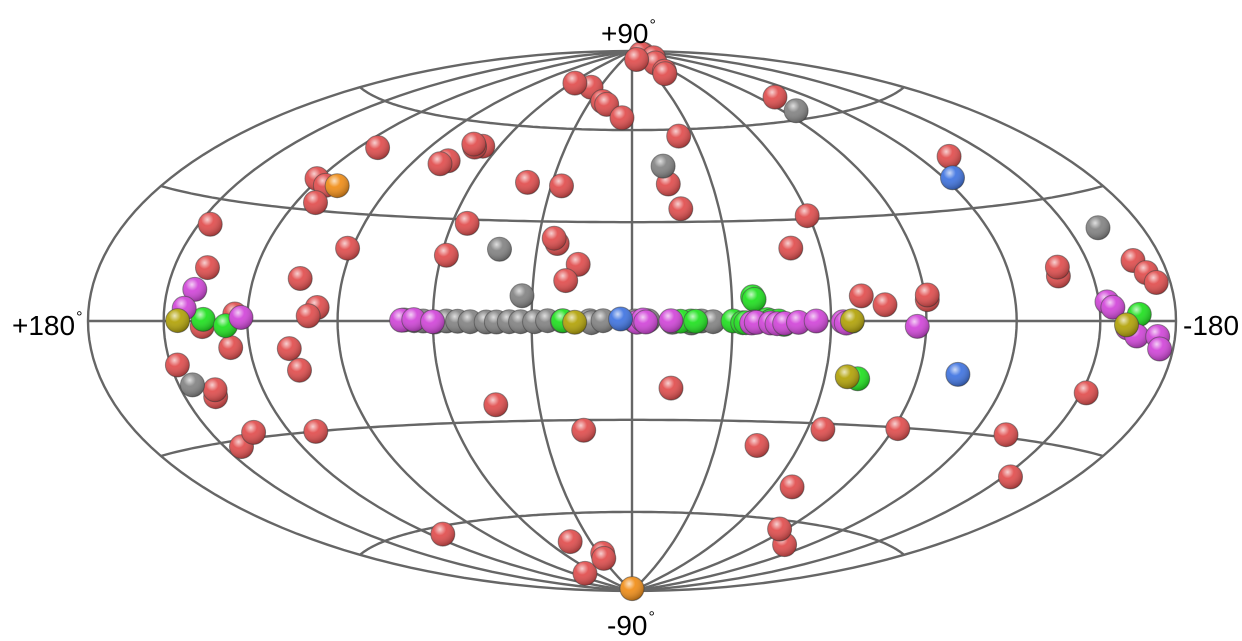 The image size is (1242, 641). What do you see at coordinates (1211, 325) in the screenshot?
I see `axis-label-right: -180` at bounding box center [1211, 325].